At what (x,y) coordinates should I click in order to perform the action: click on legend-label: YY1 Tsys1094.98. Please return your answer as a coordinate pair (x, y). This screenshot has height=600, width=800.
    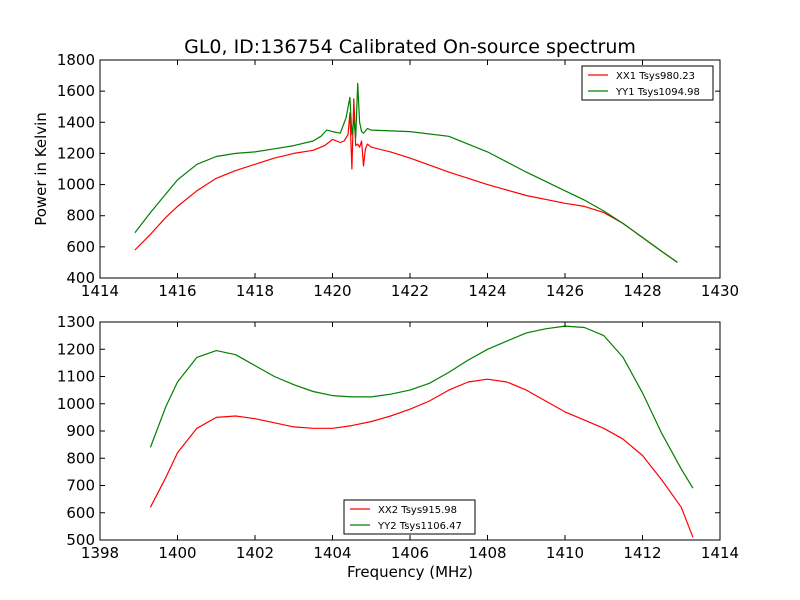
    Looking at the image, I should click on (657, 92).